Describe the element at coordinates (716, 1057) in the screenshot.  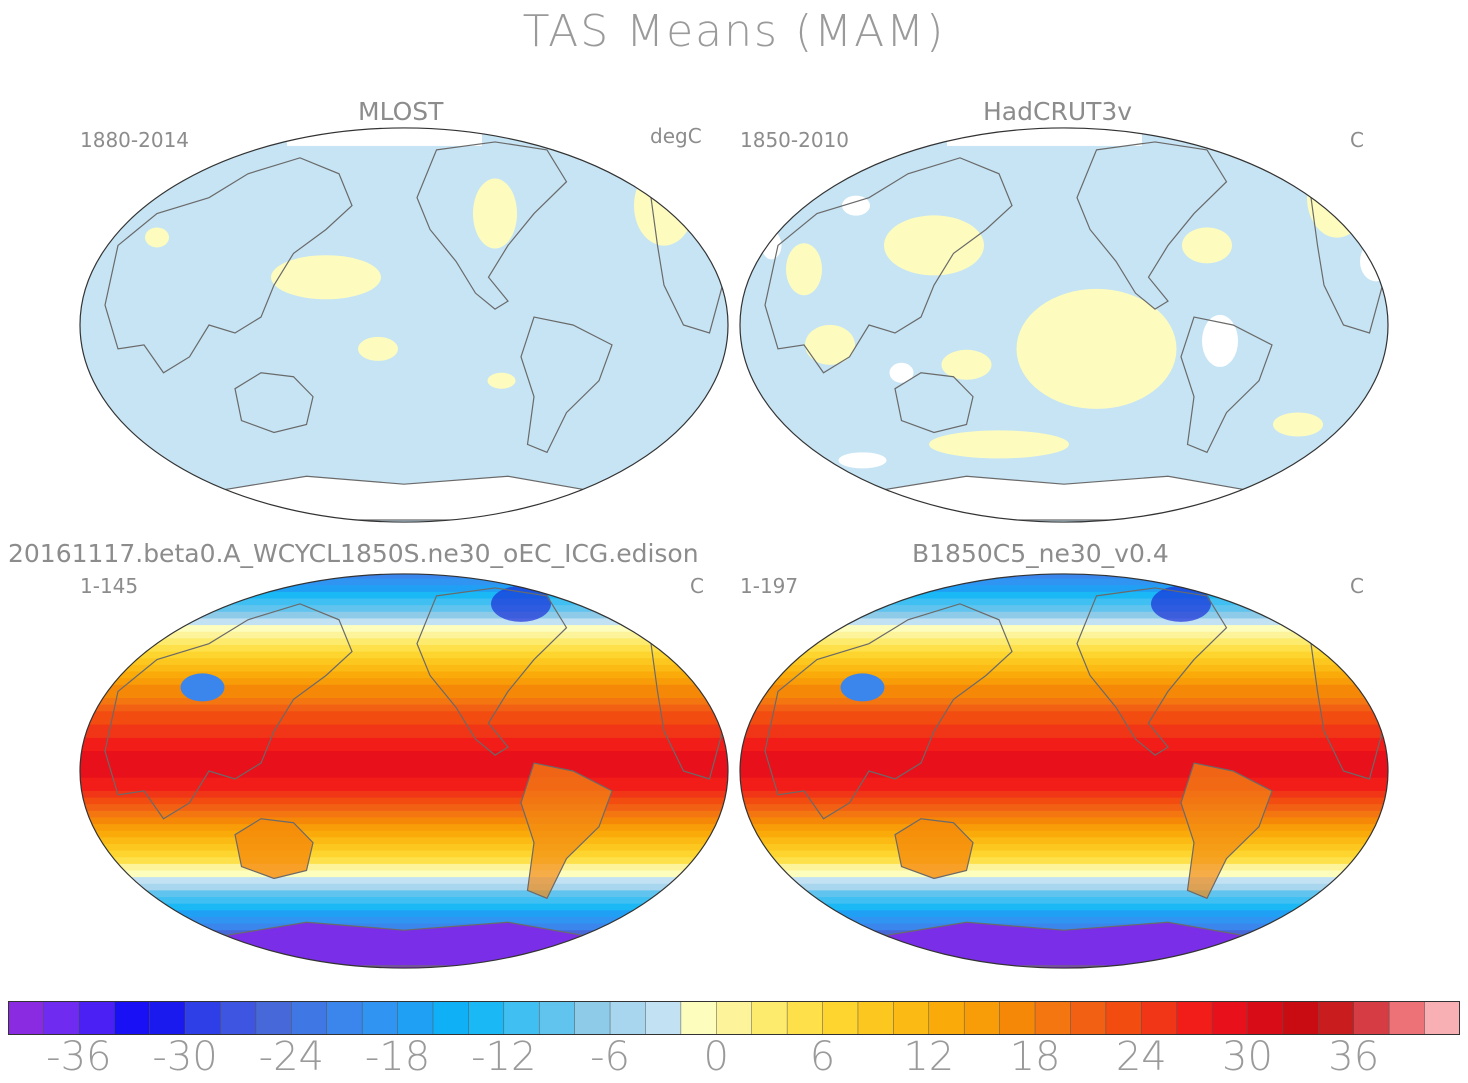
I see `colorbar-tick-label: 0` at that location.